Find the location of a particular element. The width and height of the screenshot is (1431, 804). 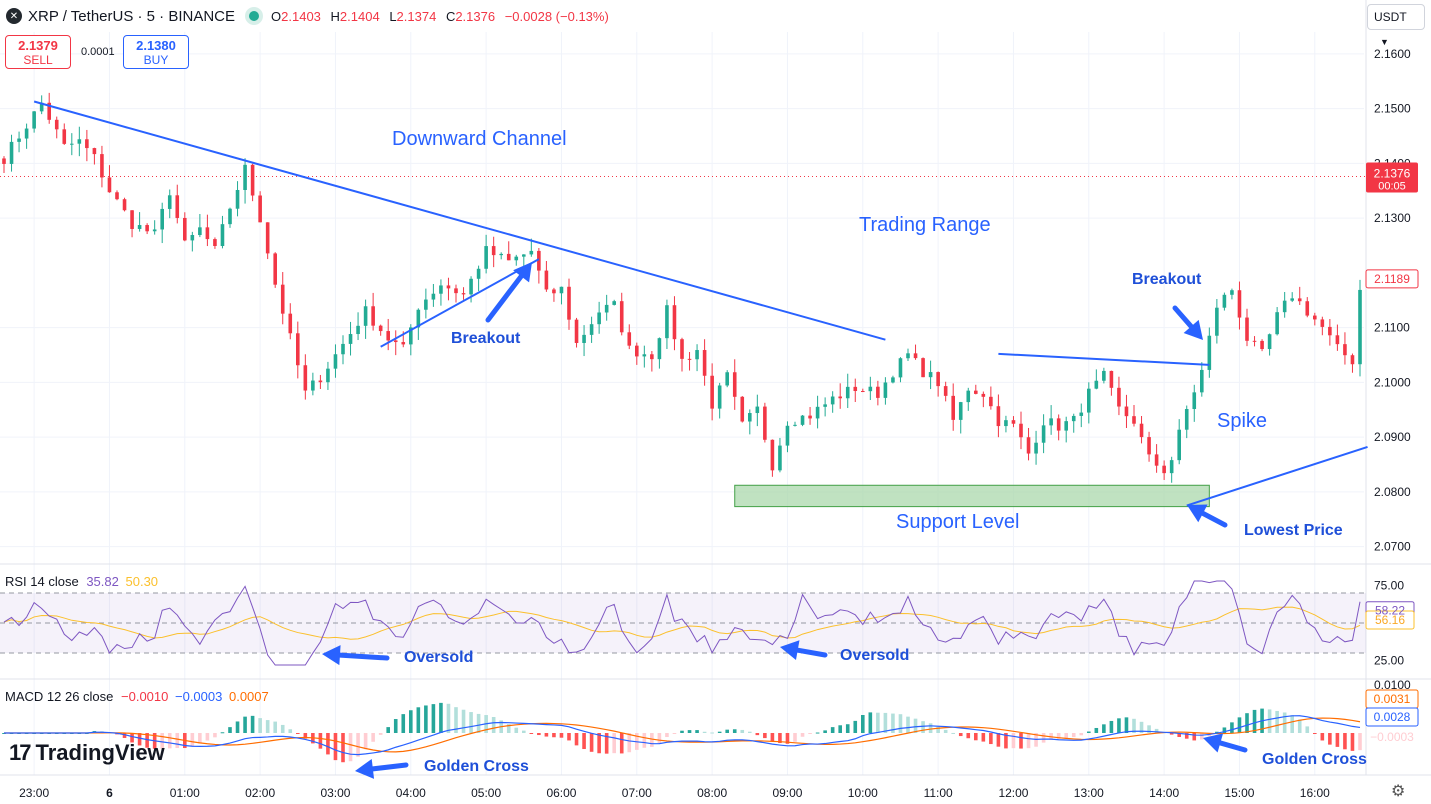

price-tick-label: 2.1500 is located at coordinates (1392, 109).